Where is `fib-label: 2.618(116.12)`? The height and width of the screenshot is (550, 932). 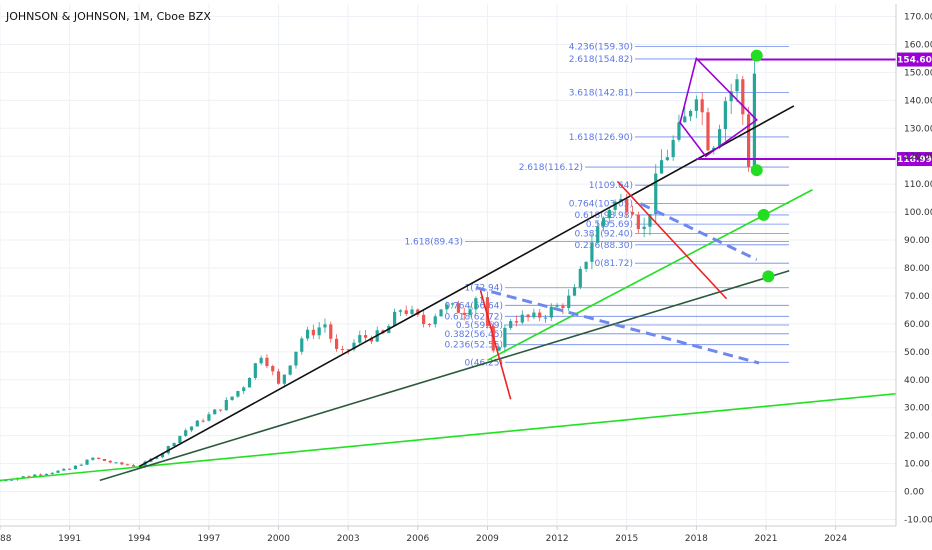 fib-label: 2.618(116.12) is located at coordinates (551, 168).